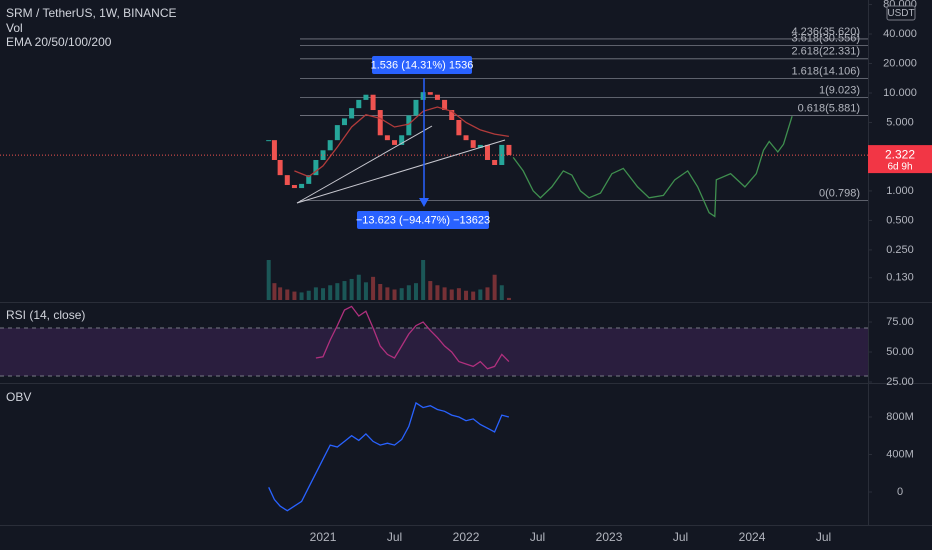 This screenshot has height=550, width=932. Describe the element at coordinates (899, 167) in the screenshot. I see `countdown-label: 6d 9h` at that location.